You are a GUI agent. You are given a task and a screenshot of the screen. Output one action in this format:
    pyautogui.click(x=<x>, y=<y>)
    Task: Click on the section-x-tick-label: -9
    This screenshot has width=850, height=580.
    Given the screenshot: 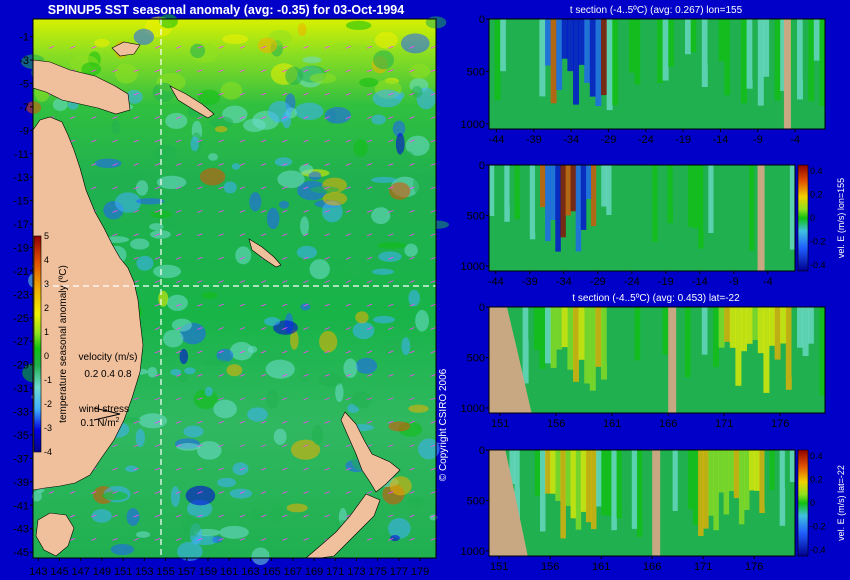 What is the action you would take?
    pyautogui.click(x=734, y=282)
    